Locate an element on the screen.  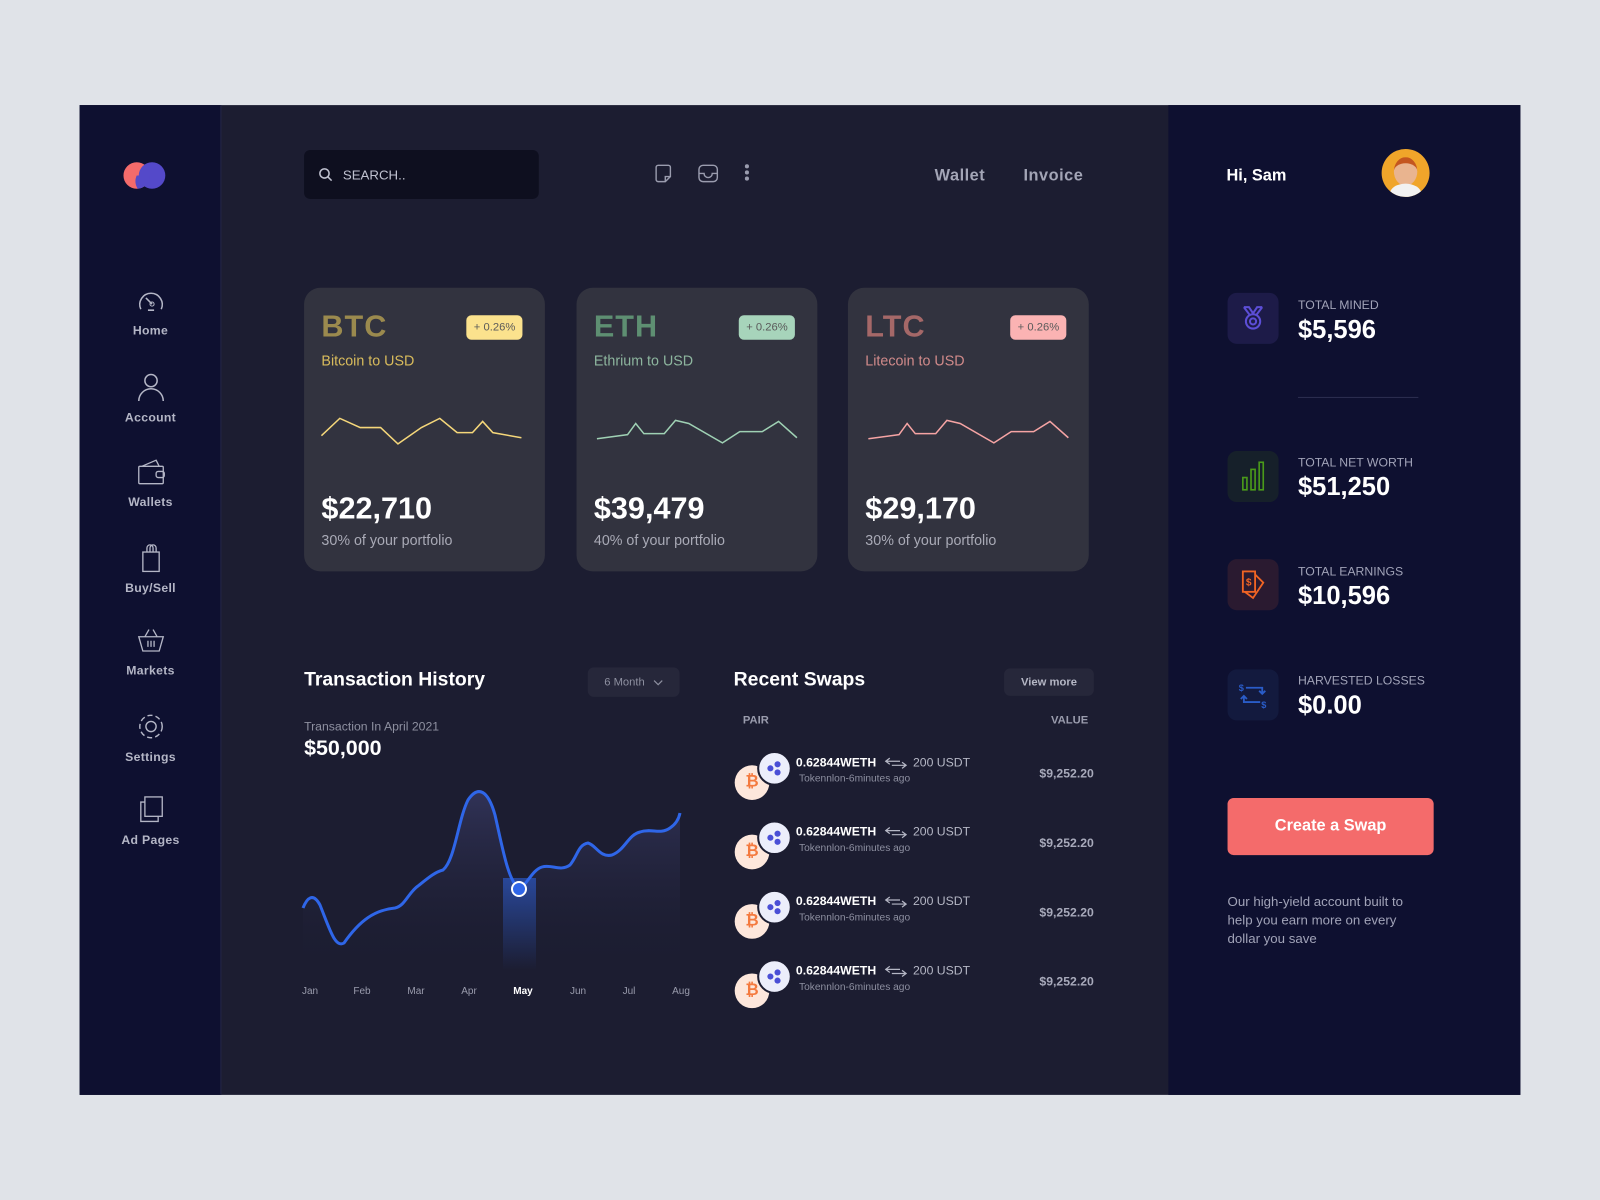
exchange-icon-box: $ $ is located at coordinates (1253, 695).